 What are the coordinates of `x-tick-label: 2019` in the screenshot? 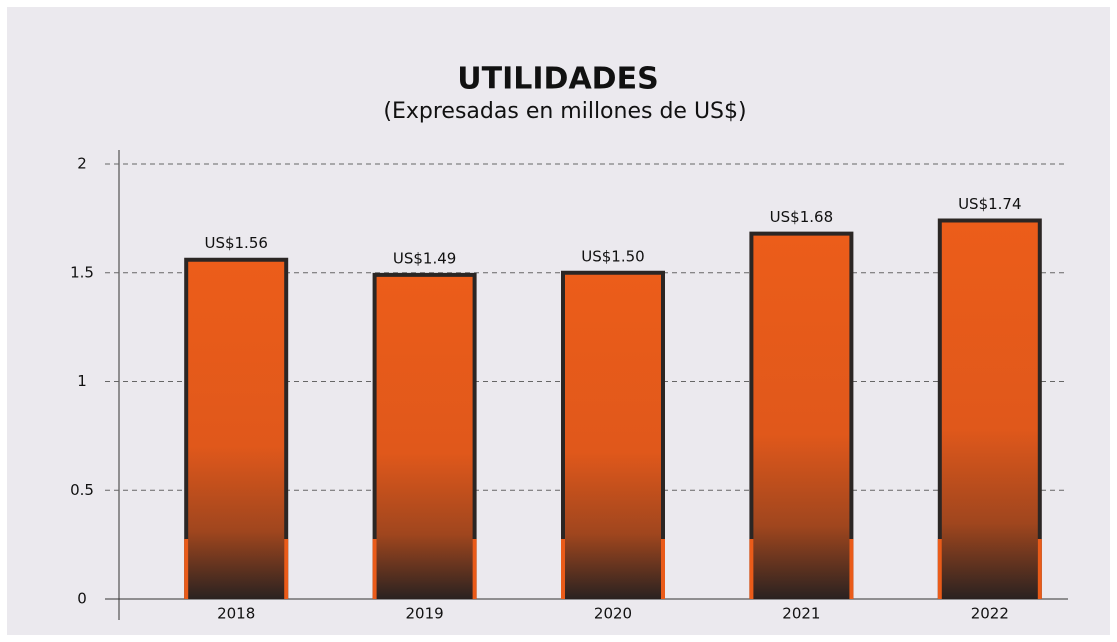 It's located at (425, 614).